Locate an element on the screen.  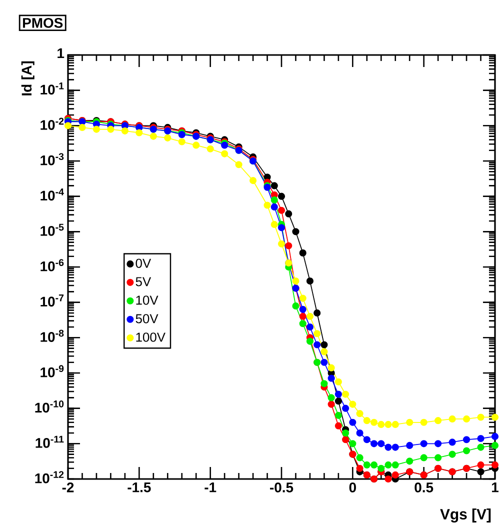
y-tick-label: 1 is located at coordinates (61, 53).